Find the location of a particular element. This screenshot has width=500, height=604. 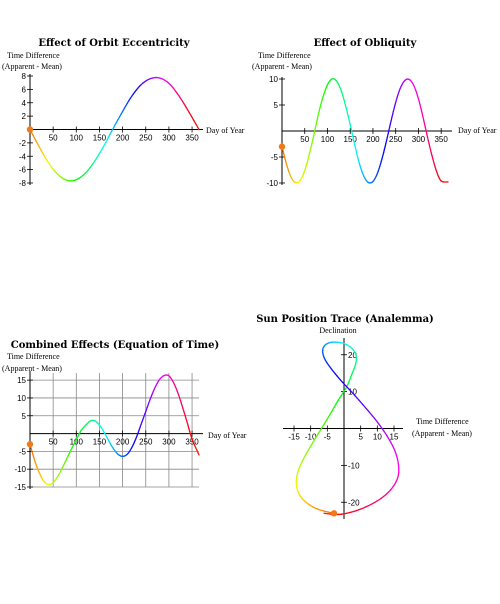

x-axis-label-line1: Time Difference is located at coordinates (442, 421).